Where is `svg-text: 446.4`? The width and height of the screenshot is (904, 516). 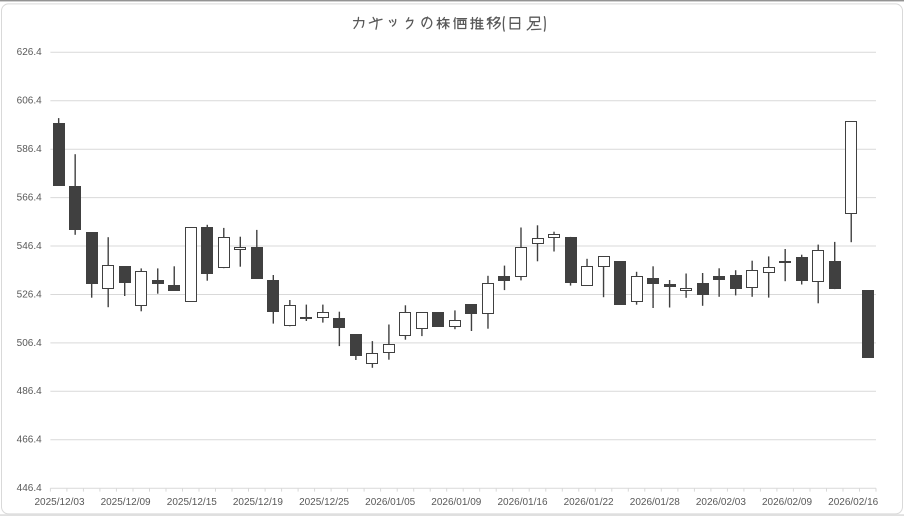 svg-text: 446.4 is located at coordinates (29, 488).